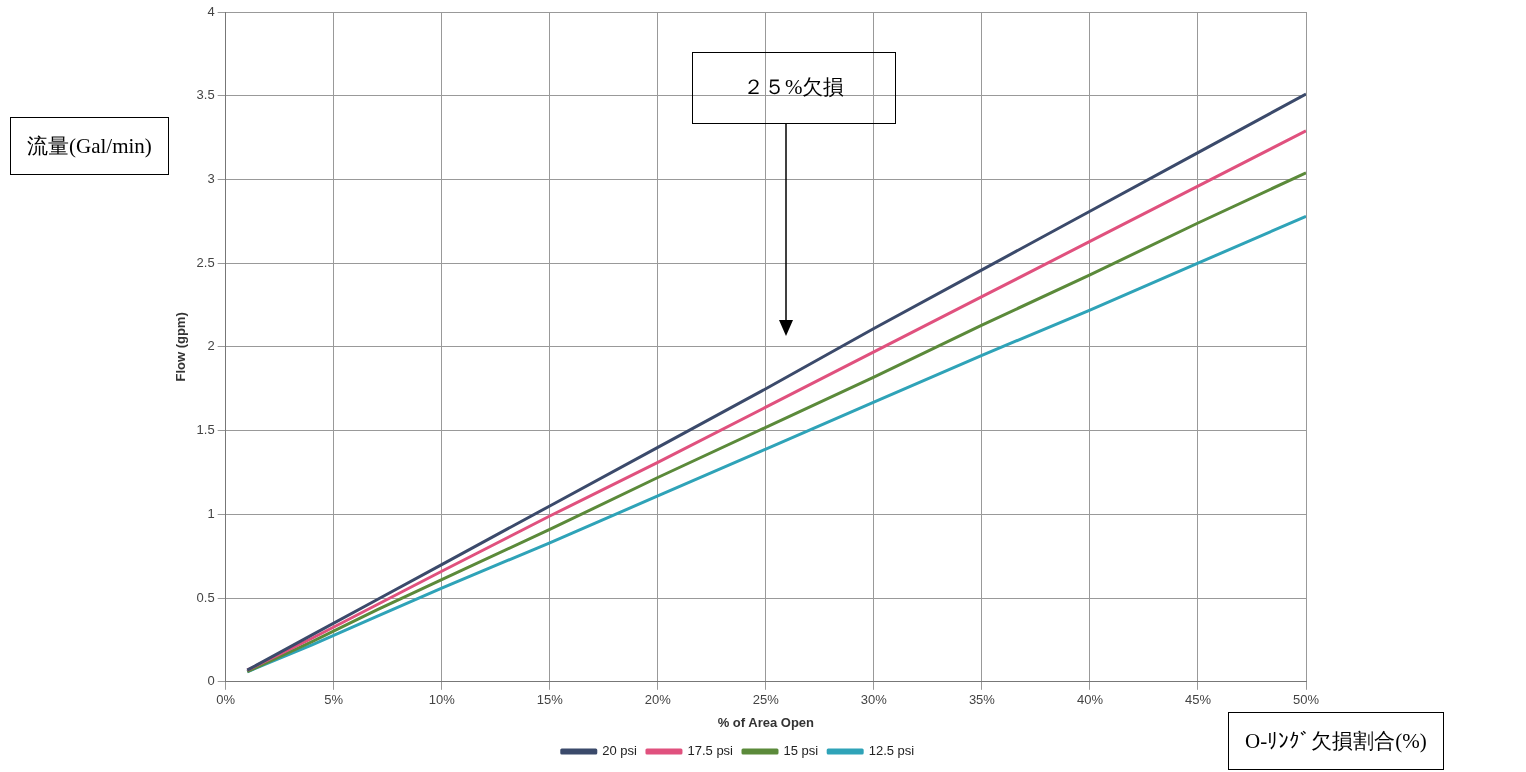 The height and width of the screenshot is (772, 1526). What do you see at coordinates (891, 751) in the screenshot?
I see `legend-label: 12.5 psi` at bounding box center [891, 751].